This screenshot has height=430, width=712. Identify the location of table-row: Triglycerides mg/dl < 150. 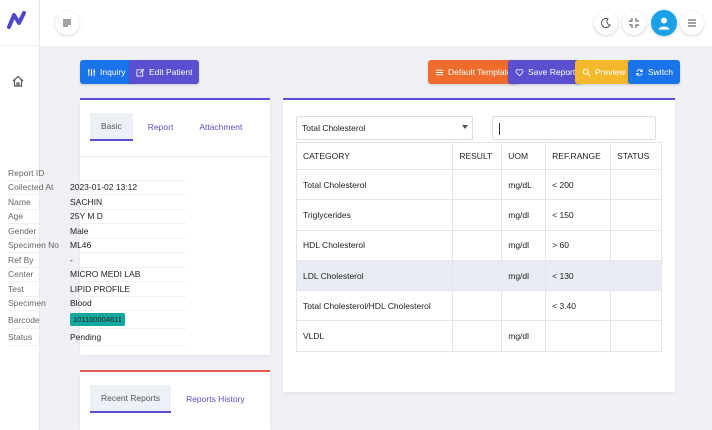
(478, 215).